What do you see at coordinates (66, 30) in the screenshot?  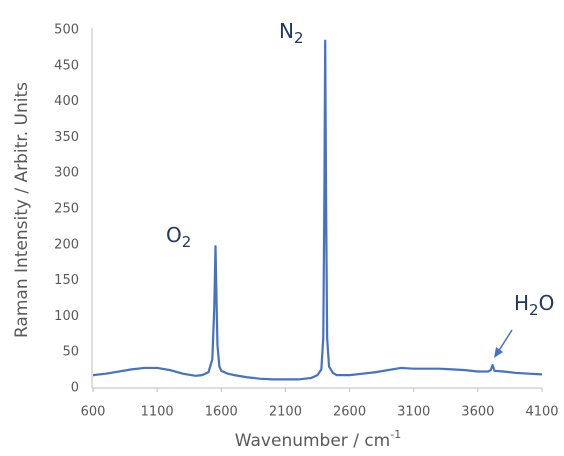 I see `y-tick-label: 500` at bounding box center [66, 30].